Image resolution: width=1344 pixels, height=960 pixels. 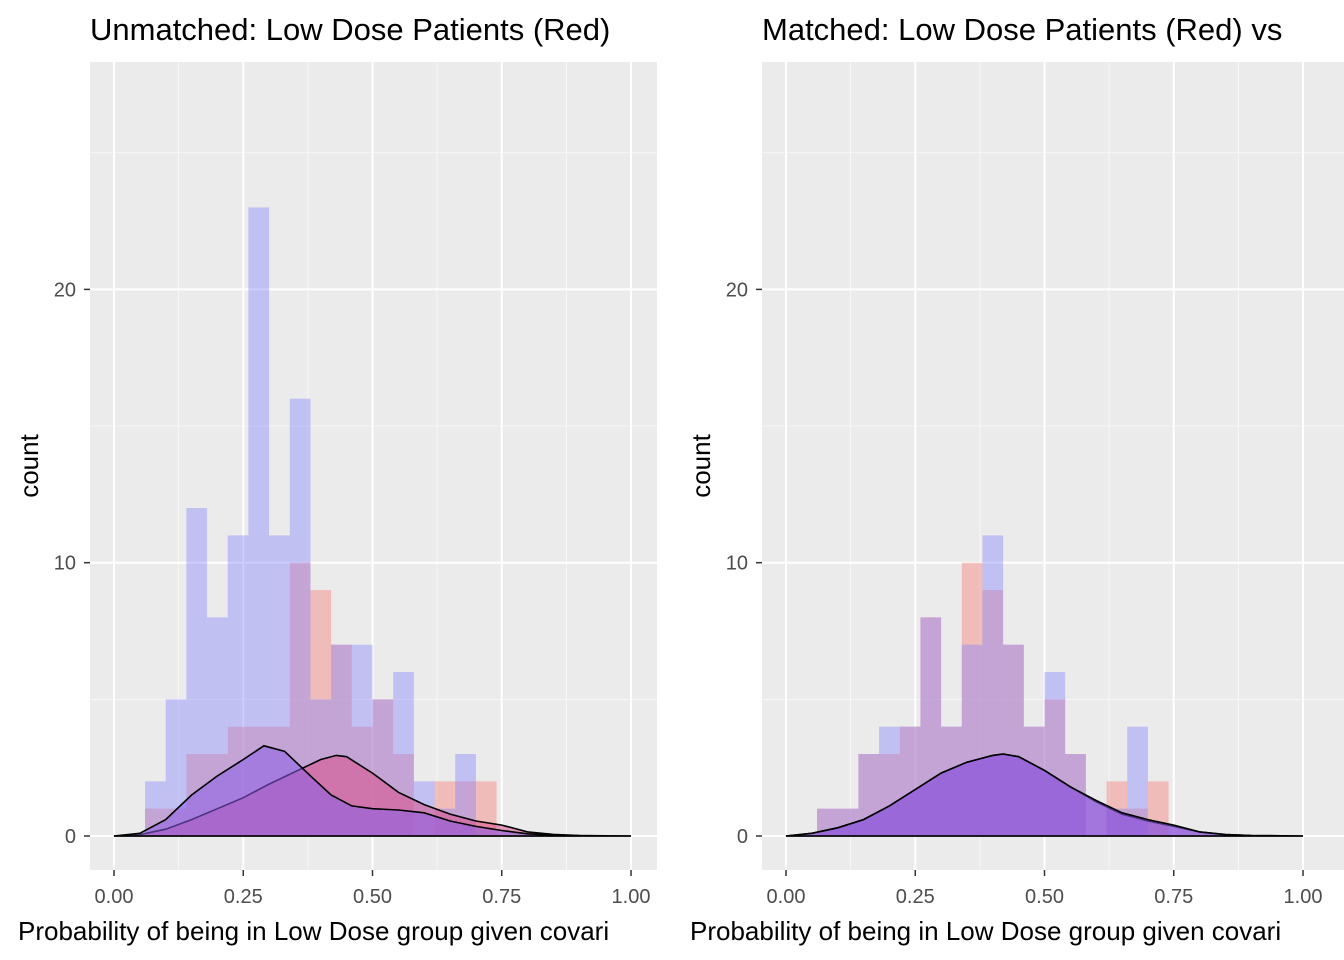 What do you see at coordinates (350, 29) in the screenshot?
I see `chart-title: Unmatched: Low Dose Patients (Red)` at bounding box center [350, 29].